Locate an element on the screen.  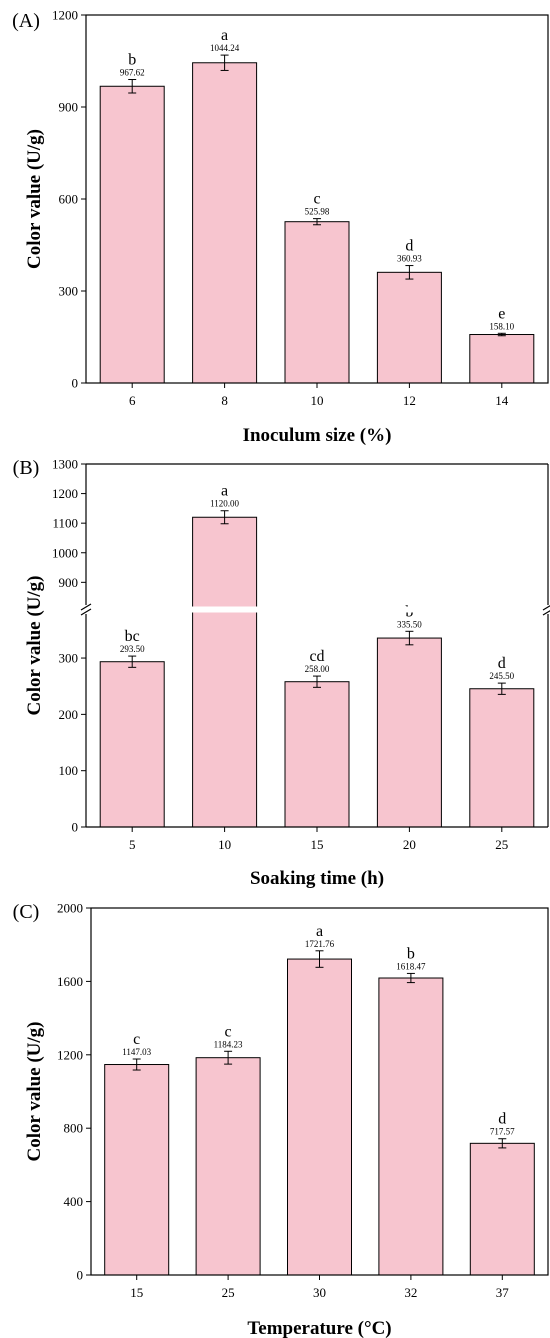
x-tick-label: 12 is located at coordinates (409, 400).